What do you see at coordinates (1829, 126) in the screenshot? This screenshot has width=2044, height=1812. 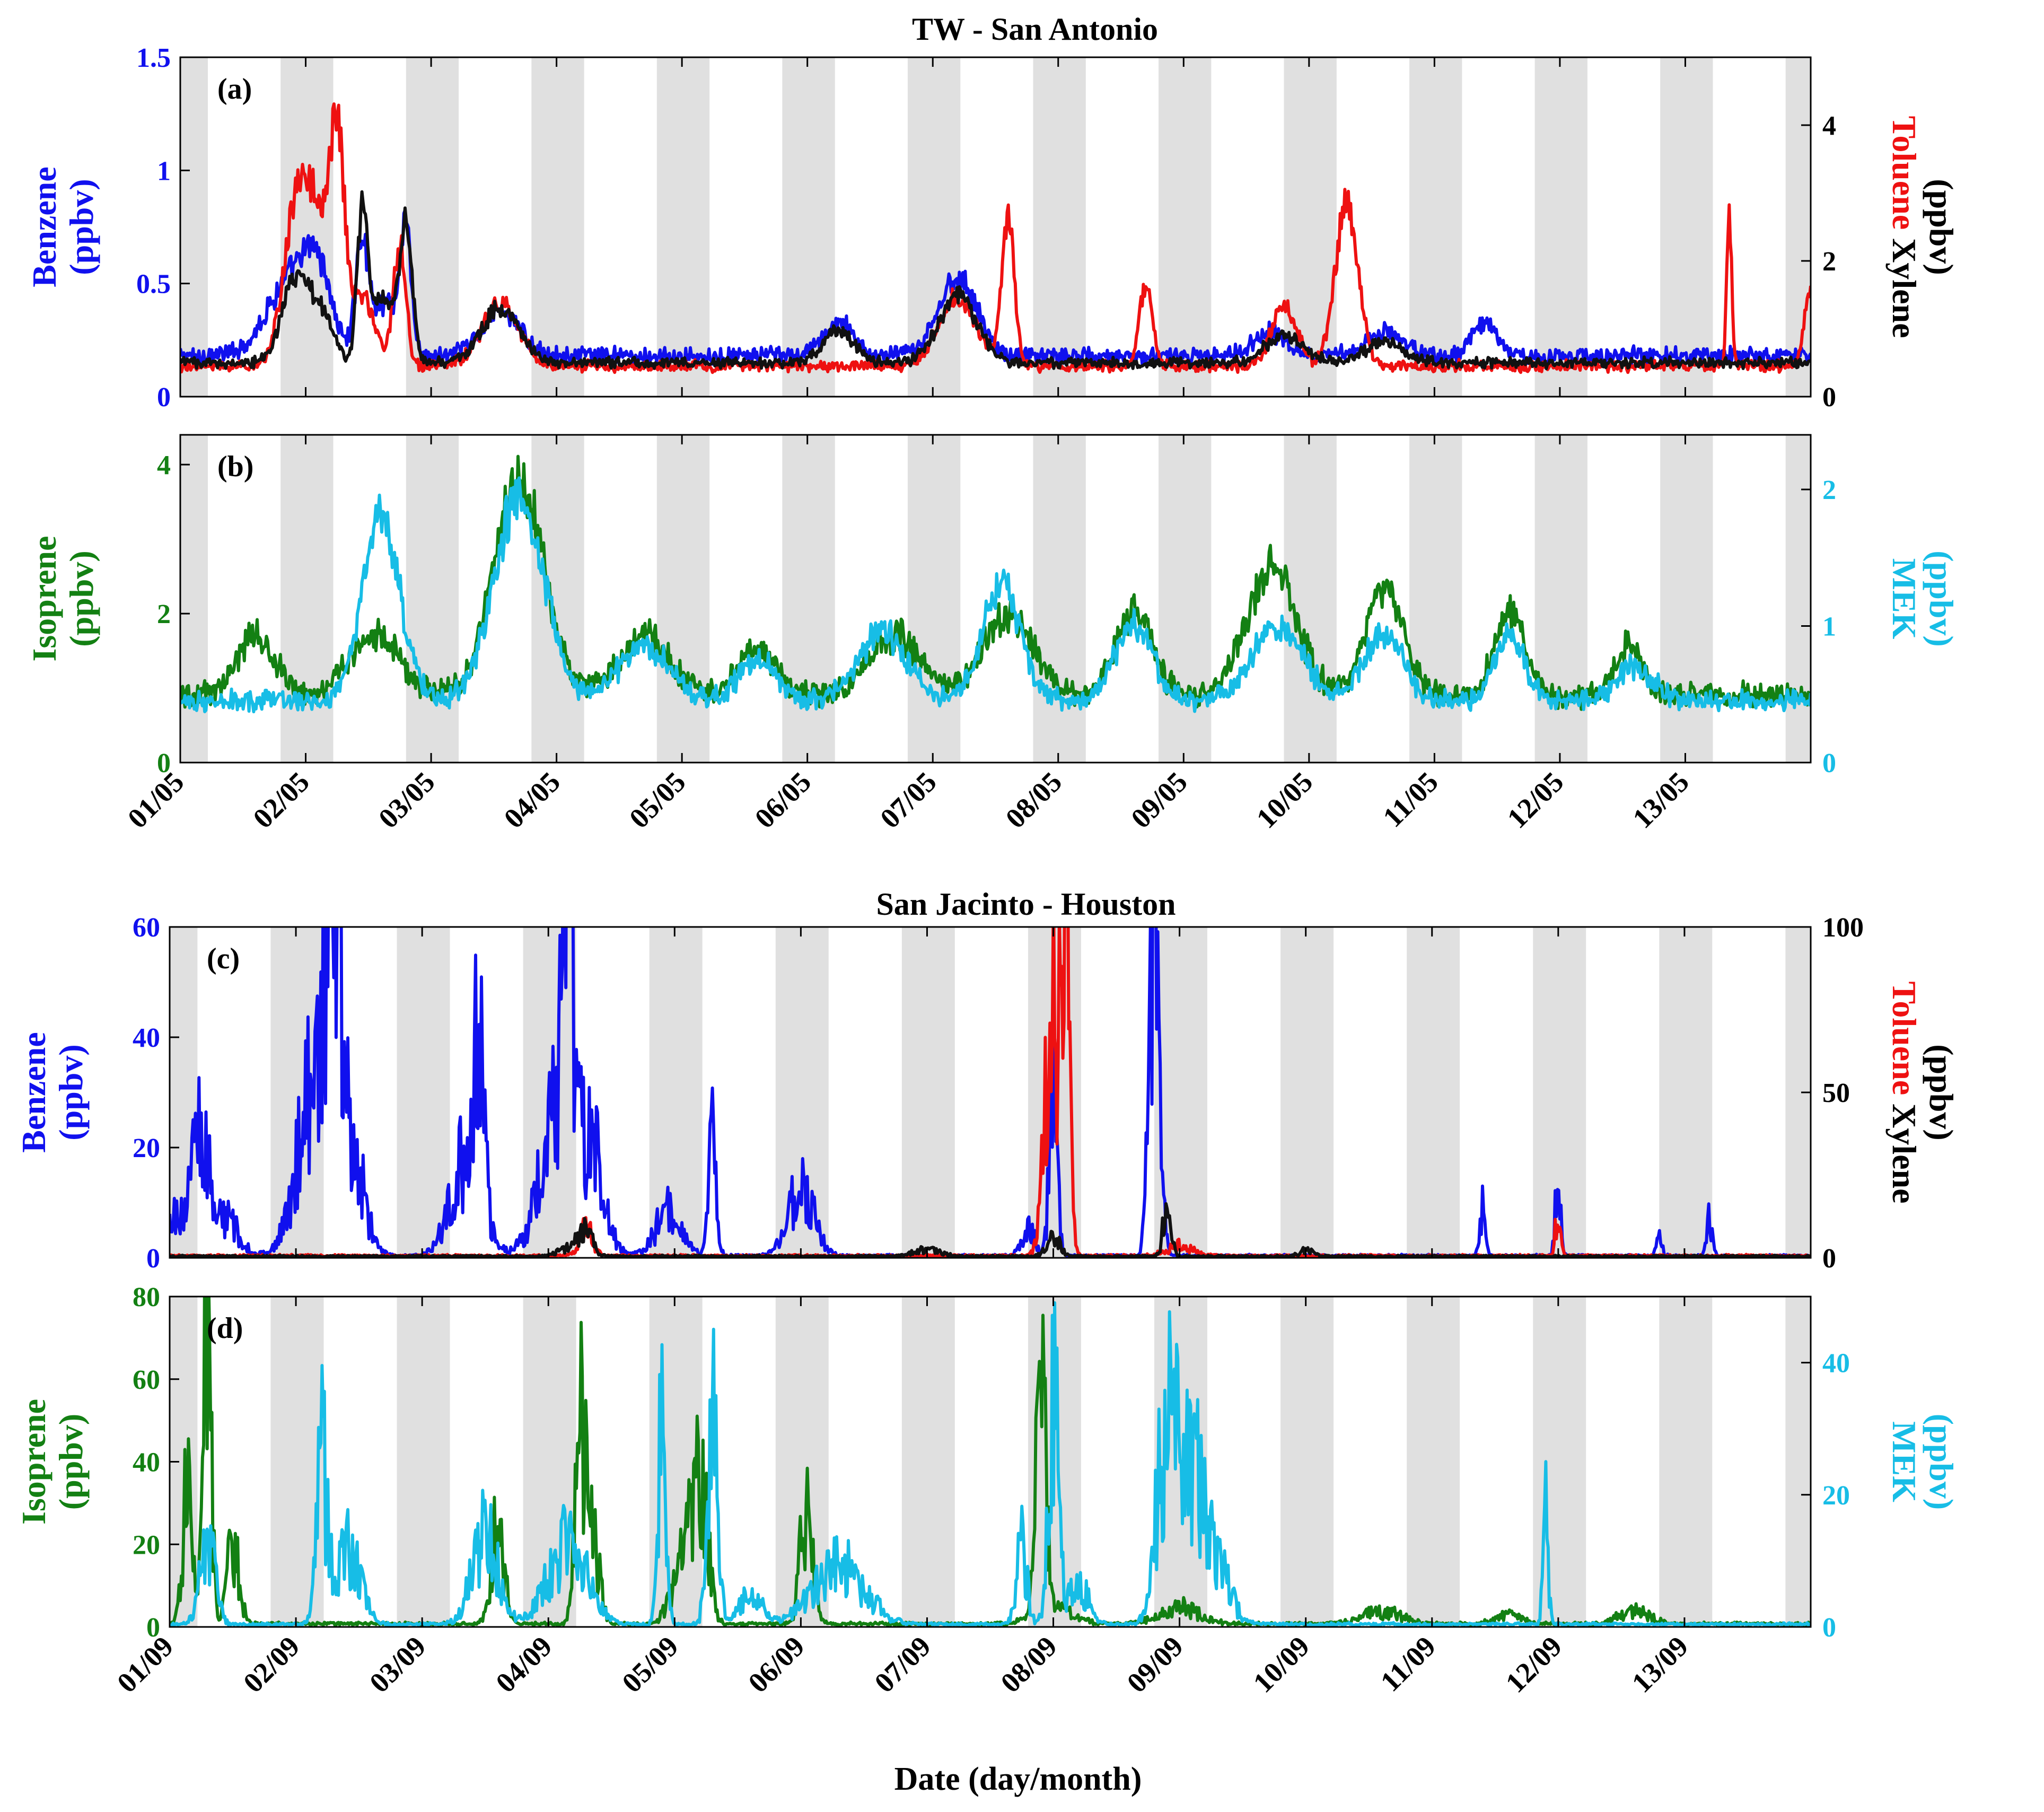 I see `right-tick-label: 4` at bounding box center [1829, 126].